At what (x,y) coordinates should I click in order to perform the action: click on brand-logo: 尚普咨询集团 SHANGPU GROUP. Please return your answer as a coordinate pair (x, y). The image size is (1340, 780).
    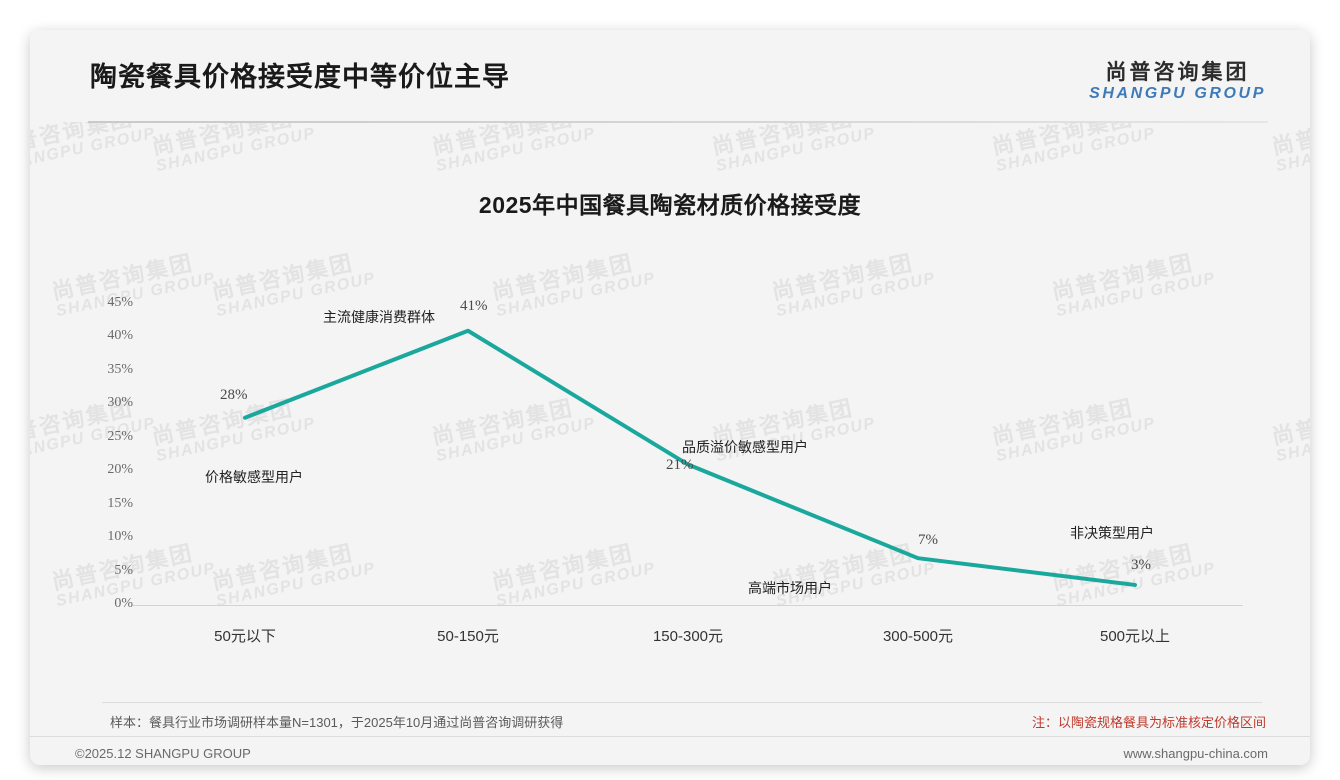
    Looking at the image, I should click on (1177, 82).